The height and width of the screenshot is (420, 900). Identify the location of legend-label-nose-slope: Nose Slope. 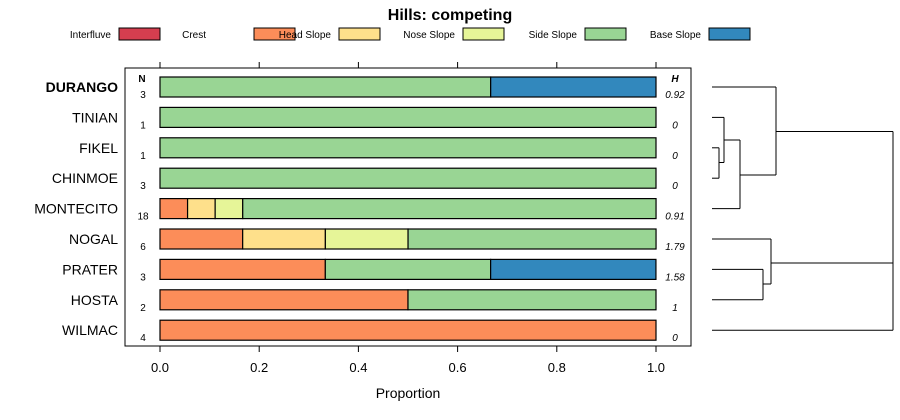
(429, 35).